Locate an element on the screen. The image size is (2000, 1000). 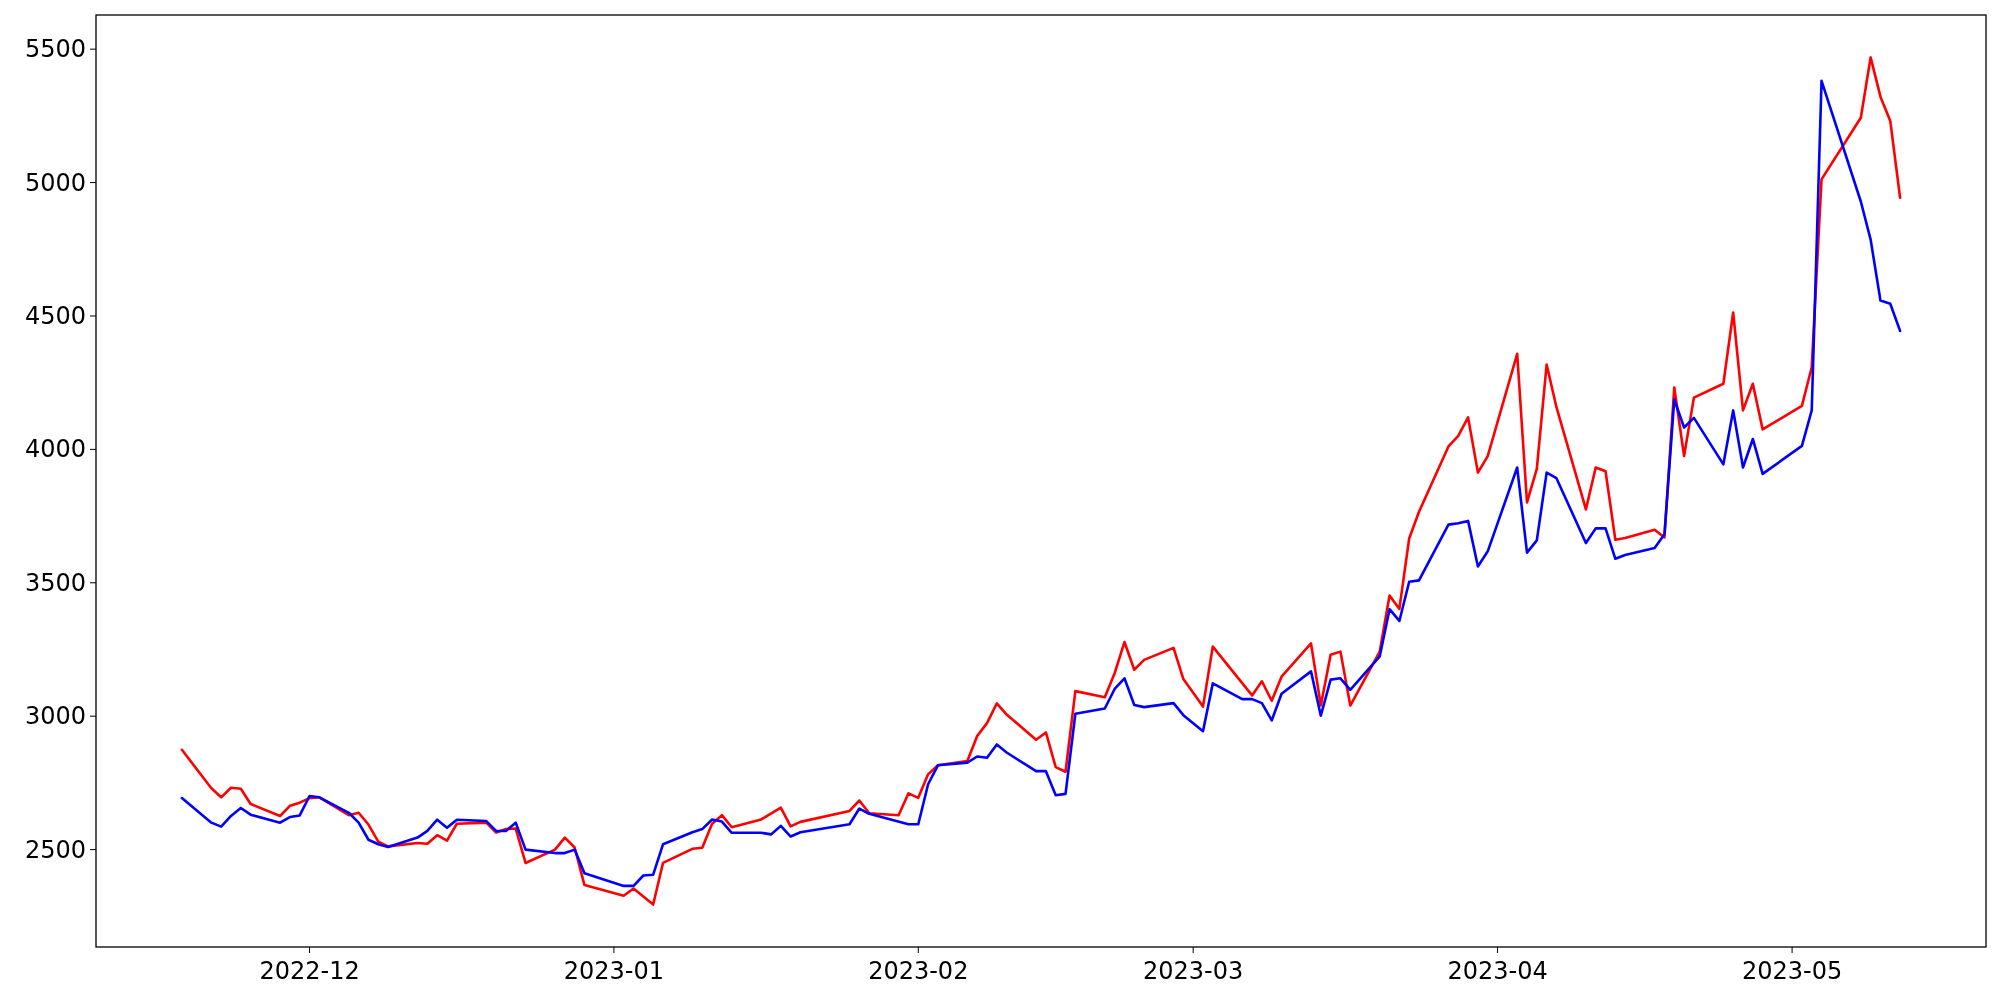
y-tick-label: 5000 is located at coordinates (55, 182).